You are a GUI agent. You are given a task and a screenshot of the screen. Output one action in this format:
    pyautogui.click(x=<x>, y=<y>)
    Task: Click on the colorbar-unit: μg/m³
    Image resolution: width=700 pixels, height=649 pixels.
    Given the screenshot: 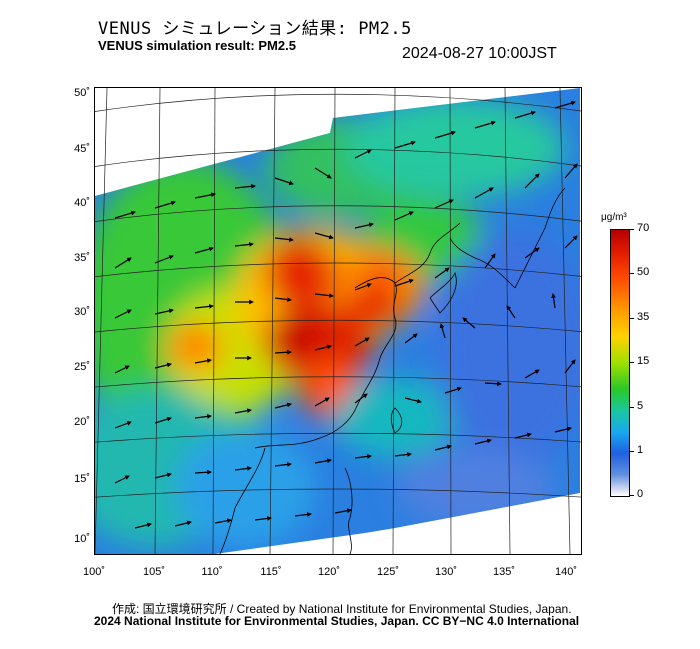 What is the action you would take?
    pyautogui.click(x=614, y=217)
    